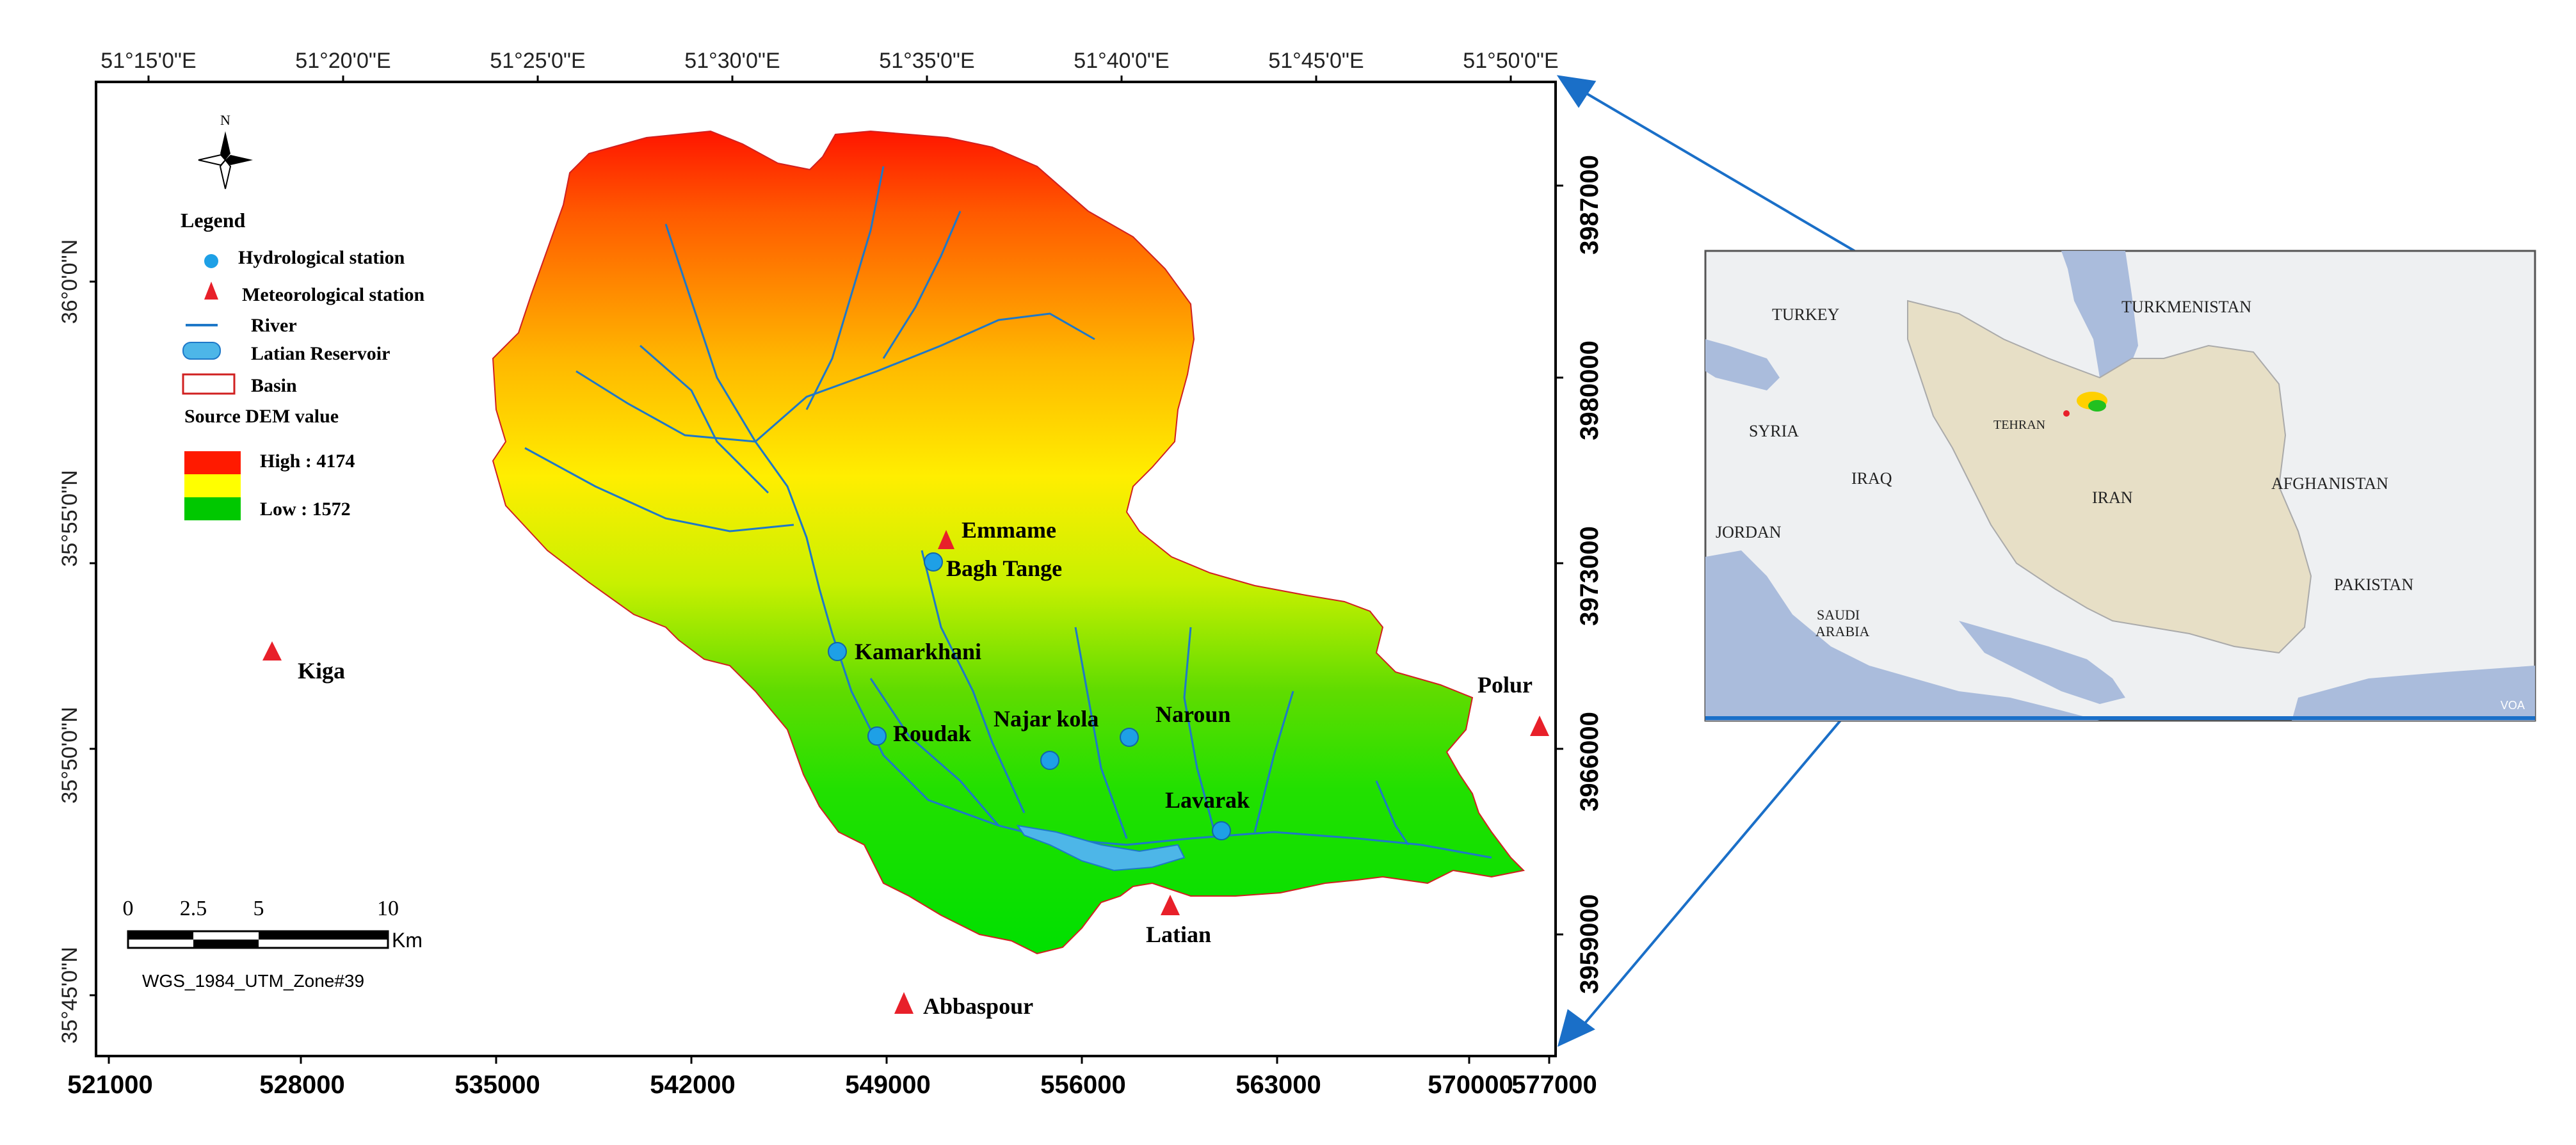 This screenshot has height=1145, width=2576. Describe the element at coordinates (388, 908) in the screenshot. I see `scale-bar-label: 10` at that location.